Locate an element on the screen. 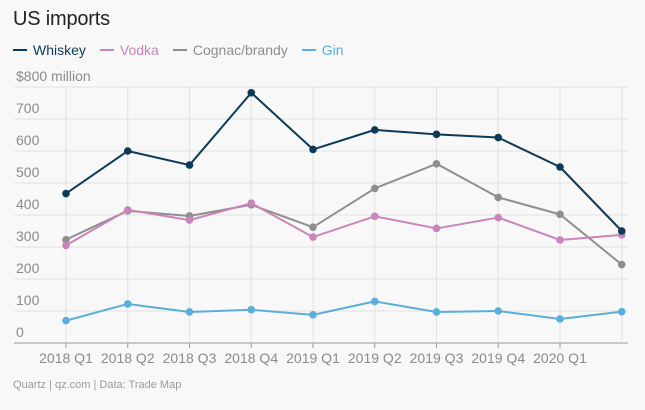  y-tick-label: 200 is located at coordinates (28, 268).